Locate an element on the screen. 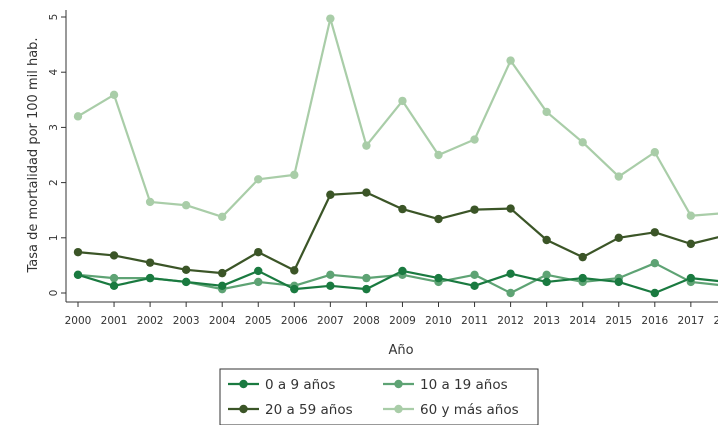 The width and height of the screenshot is (718, 425). x-tick-label: 2014 is located at coordinates (582, 321).